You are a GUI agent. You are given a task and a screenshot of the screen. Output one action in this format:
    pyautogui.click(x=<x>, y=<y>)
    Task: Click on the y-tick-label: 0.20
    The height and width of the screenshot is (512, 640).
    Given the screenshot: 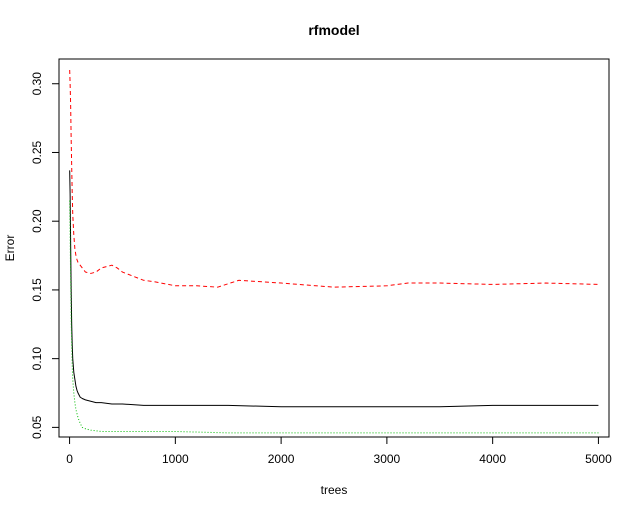 What is the action you would take?
    pyautogui.click(x=37, y=221)
    